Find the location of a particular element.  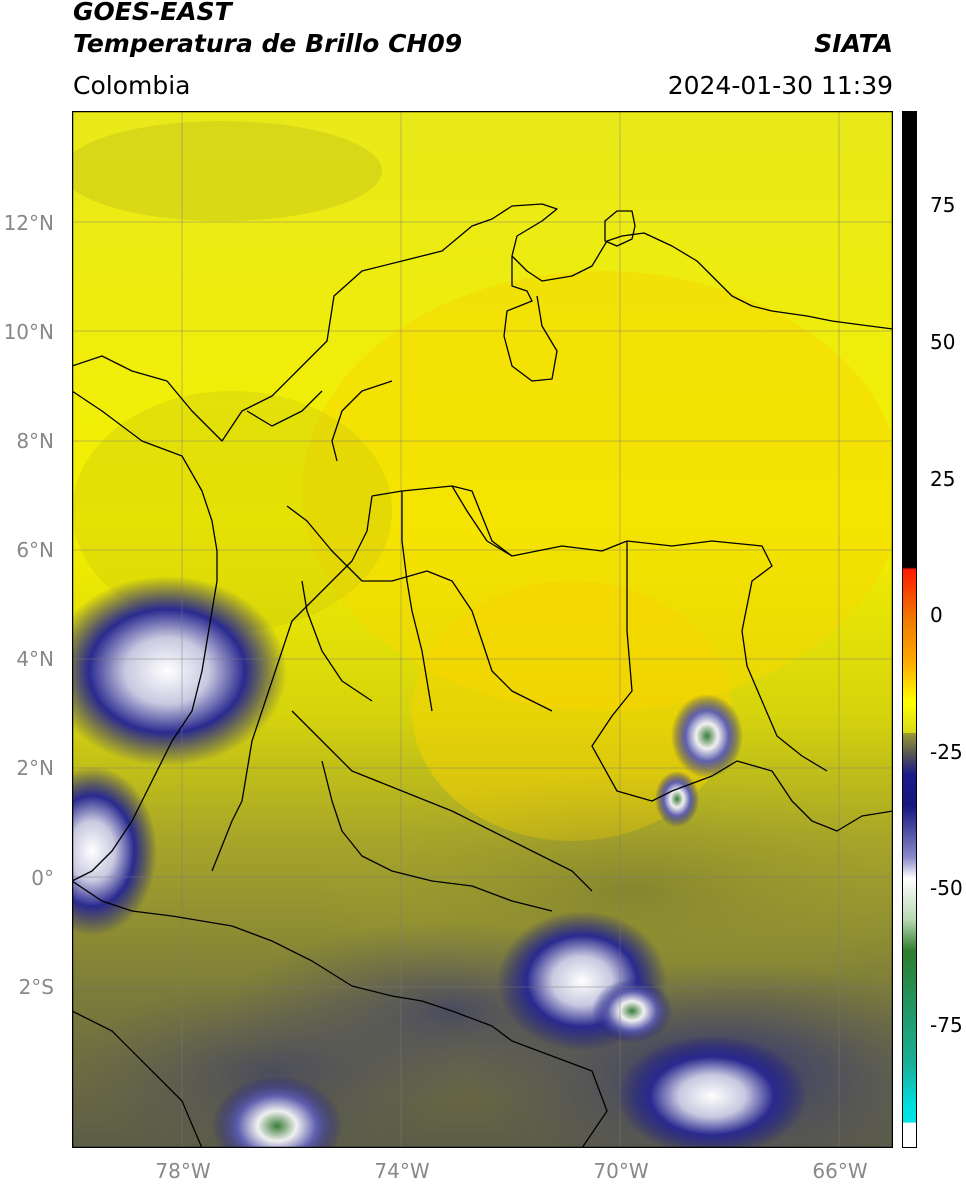

region-label: Colombia is located at coordinates (132, 85).